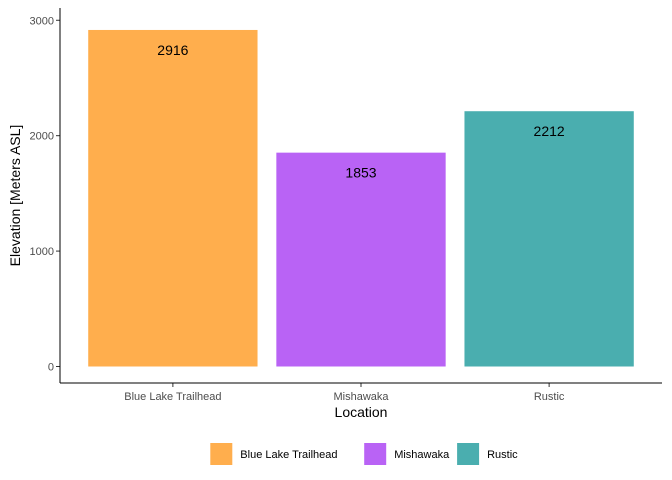 The height and width of the screenshot is (480, 672). Describe the element at coordinates (360, 173) in the screenshot. I see `bar-value-label: 1853` at that location.